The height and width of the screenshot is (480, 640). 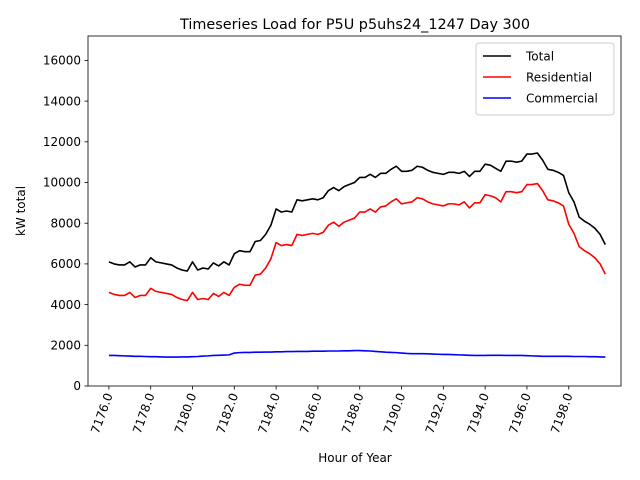 I want to click on legend-label-residential: Residential, so click(x=559, y=77).